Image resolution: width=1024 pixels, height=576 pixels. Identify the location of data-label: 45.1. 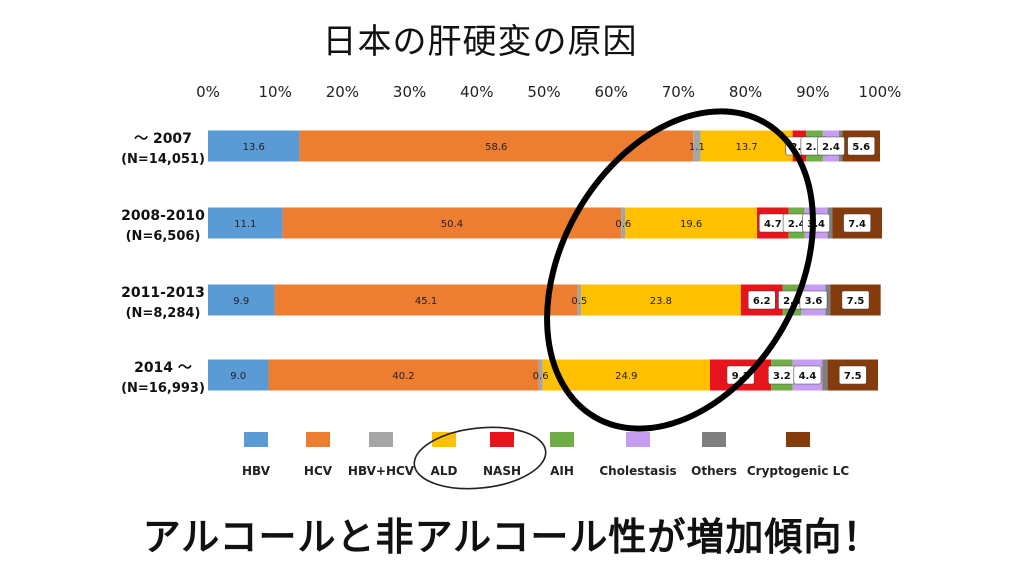
(426, 301).